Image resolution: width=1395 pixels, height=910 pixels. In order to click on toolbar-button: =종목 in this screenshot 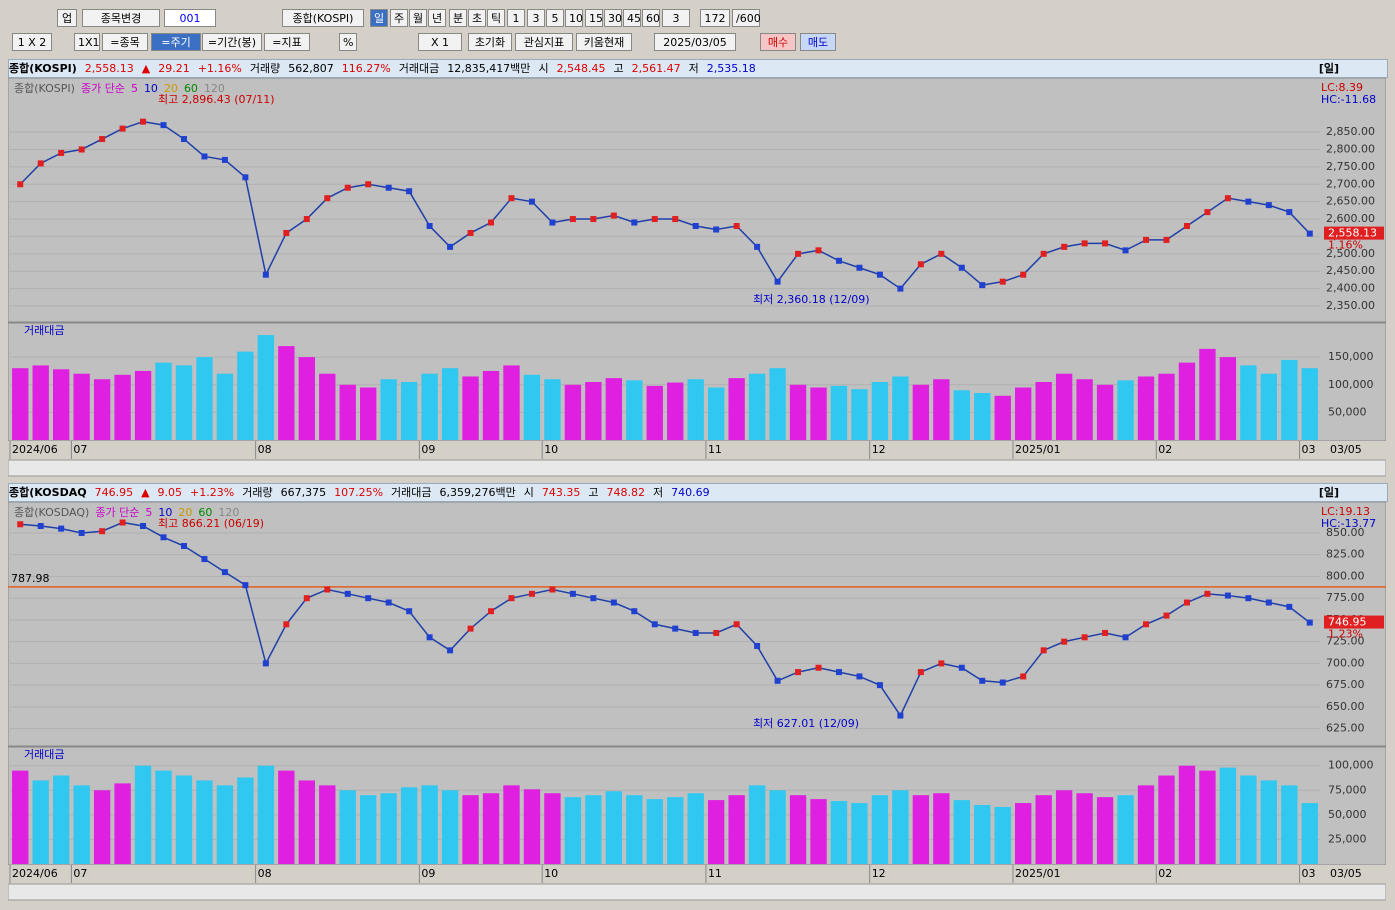, I will do `click(125, 42)`.